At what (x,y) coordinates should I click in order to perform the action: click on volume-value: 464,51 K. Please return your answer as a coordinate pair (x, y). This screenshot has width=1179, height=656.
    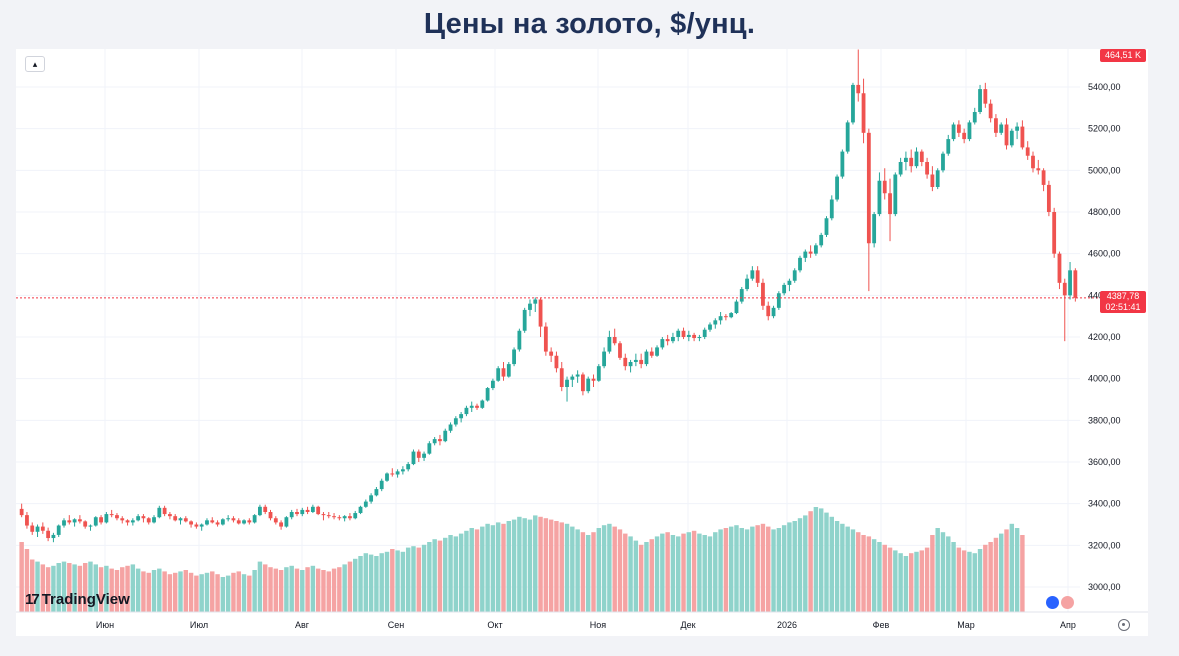
    Looking at the image, I should click on (1123, 55).